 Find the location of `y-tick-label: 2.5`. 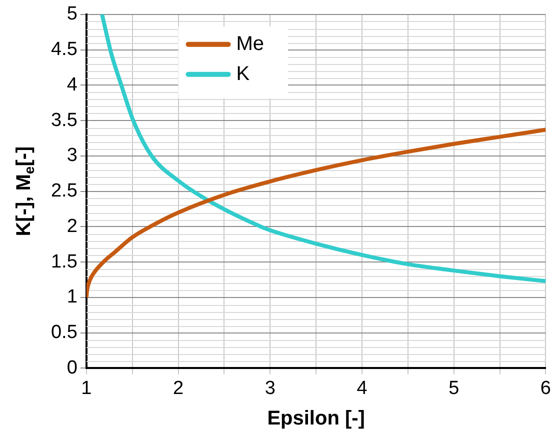

y-tick-label: 2.5 is located at coordinates (64, 191).